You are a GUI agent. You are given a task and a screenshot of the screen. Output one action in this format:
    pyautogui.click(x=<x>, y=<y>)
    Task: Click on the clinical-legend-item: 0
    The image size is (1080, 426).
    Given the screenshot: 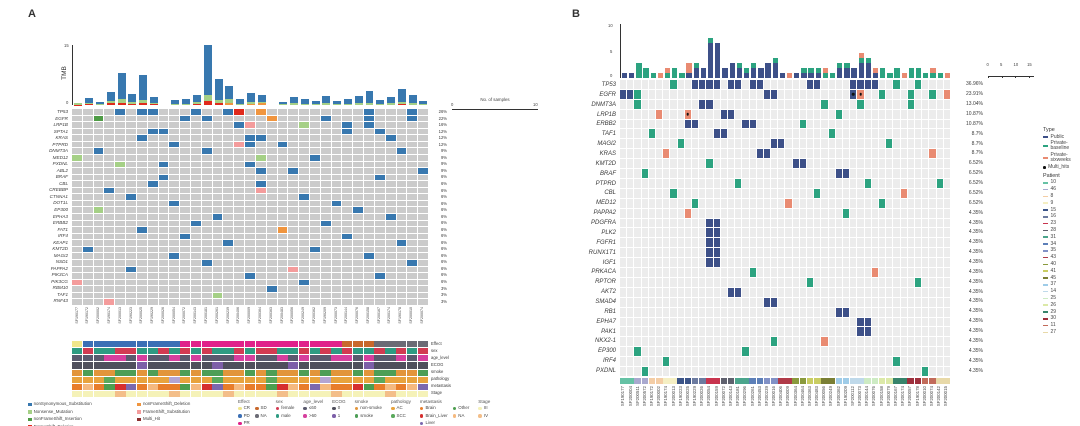 What is the action you would take?
    pyautogui.click(x=339, y=408)
    